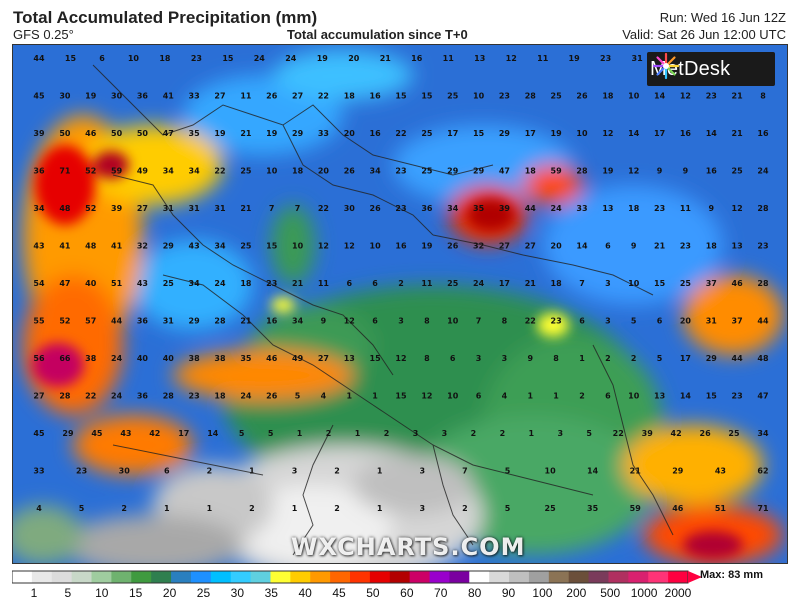 The height and width of the screenshot is (613, 800). I want to click on legend-tick-label: 50, so click(373, 593).